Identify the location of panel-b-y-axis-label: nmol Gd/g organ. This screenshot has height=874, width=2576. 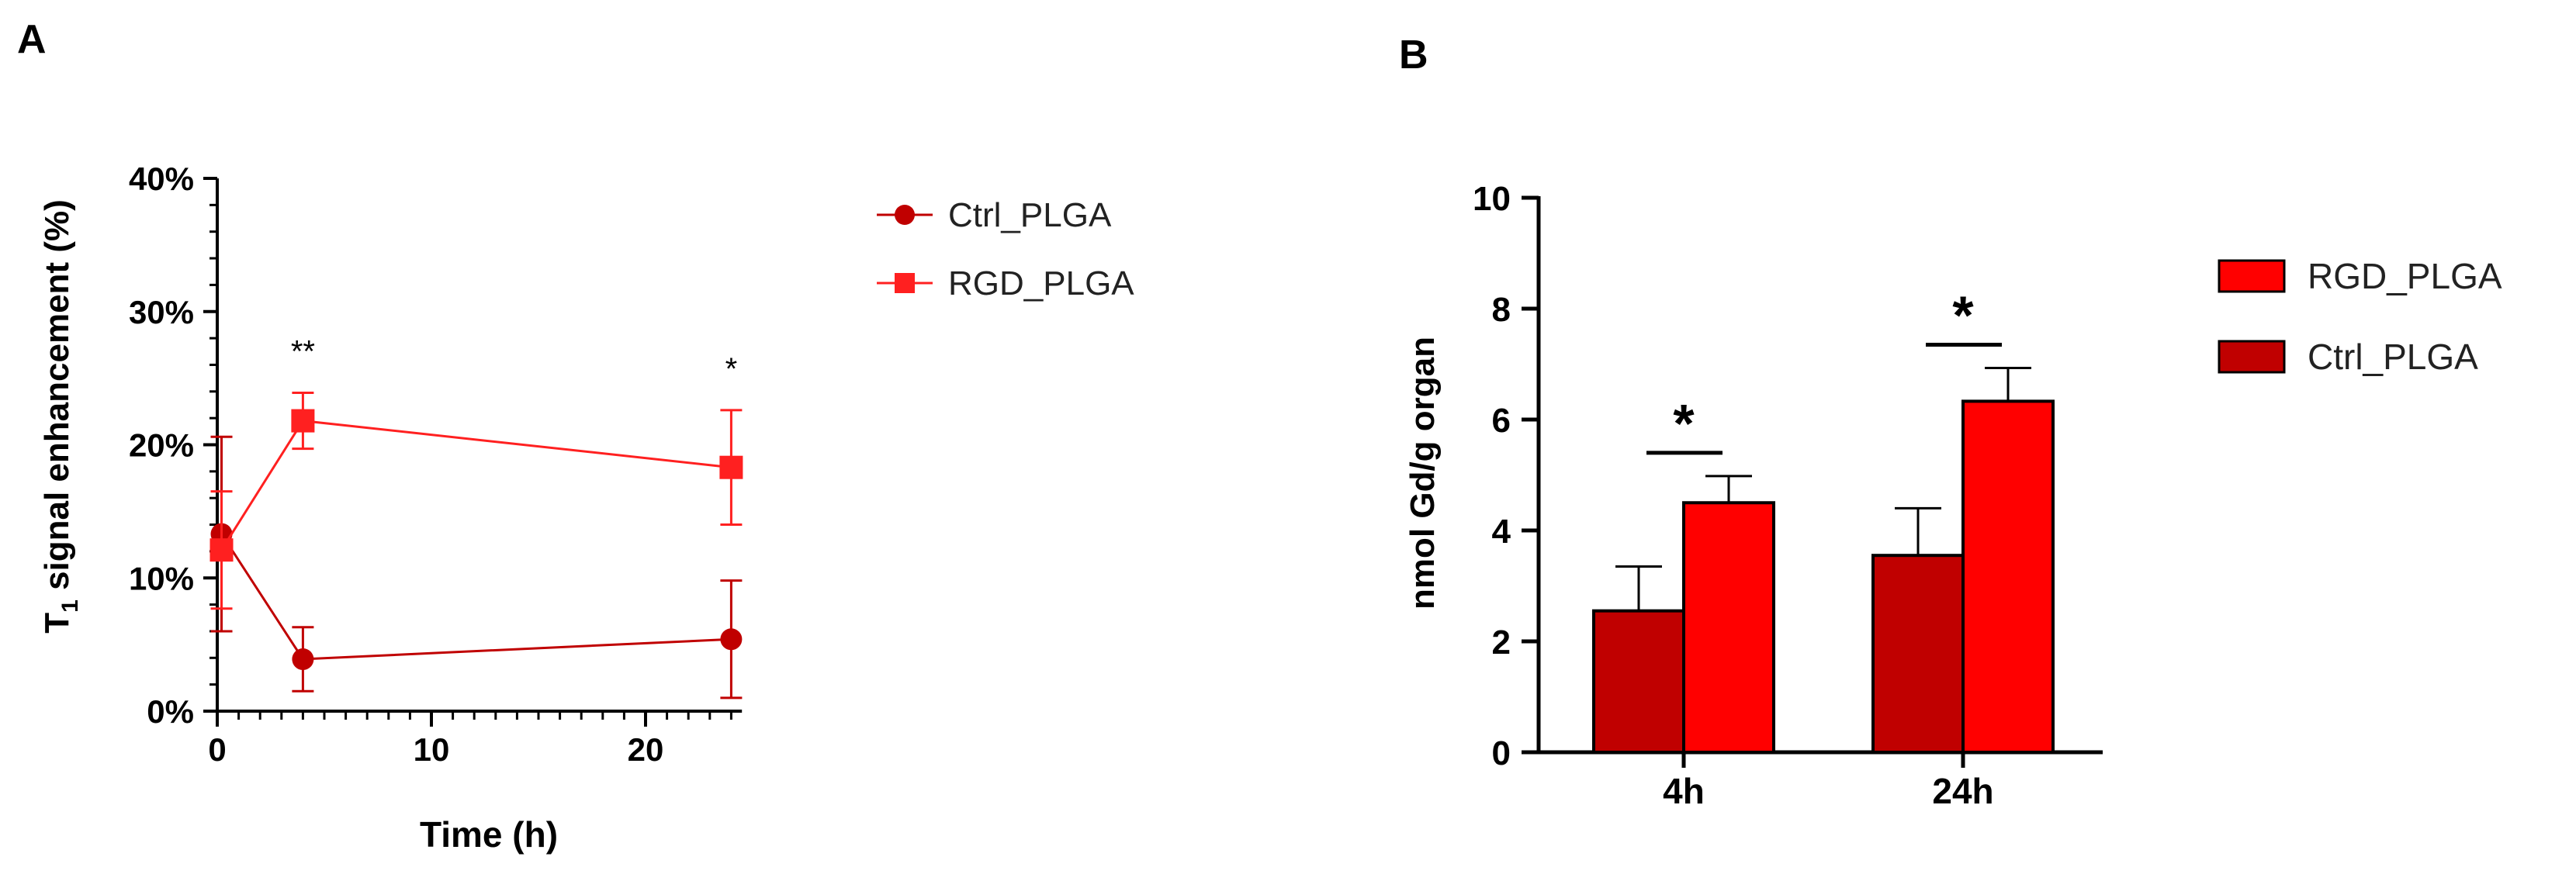
(1423, 473).